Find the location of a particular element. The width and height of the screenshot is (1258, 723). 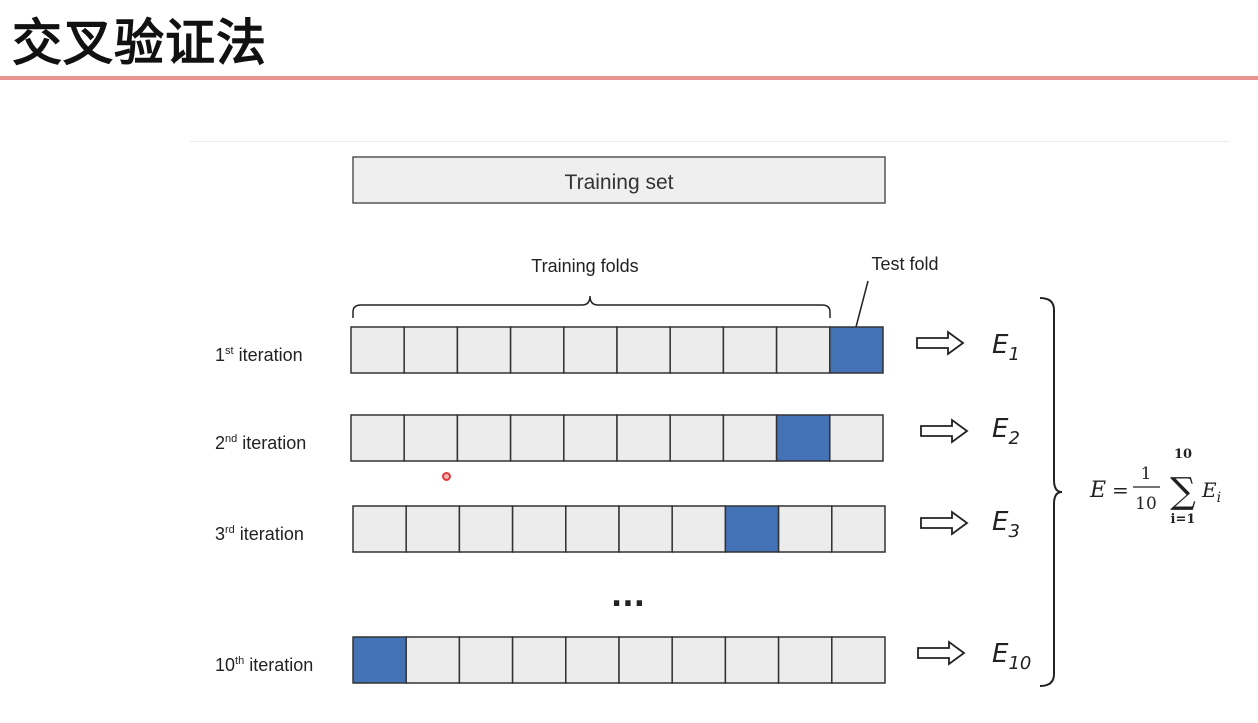

laser-pointer-dot is located at coordinates (446, 476).